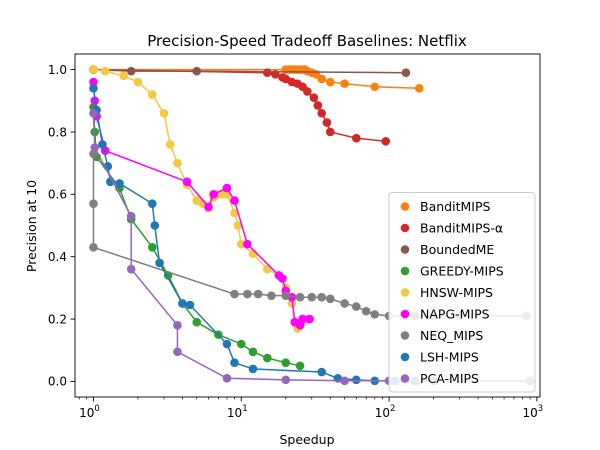 The width and height of the screenshot is (600, 450). I want to click on y-tick-label: 0.4, so click(57, 257).